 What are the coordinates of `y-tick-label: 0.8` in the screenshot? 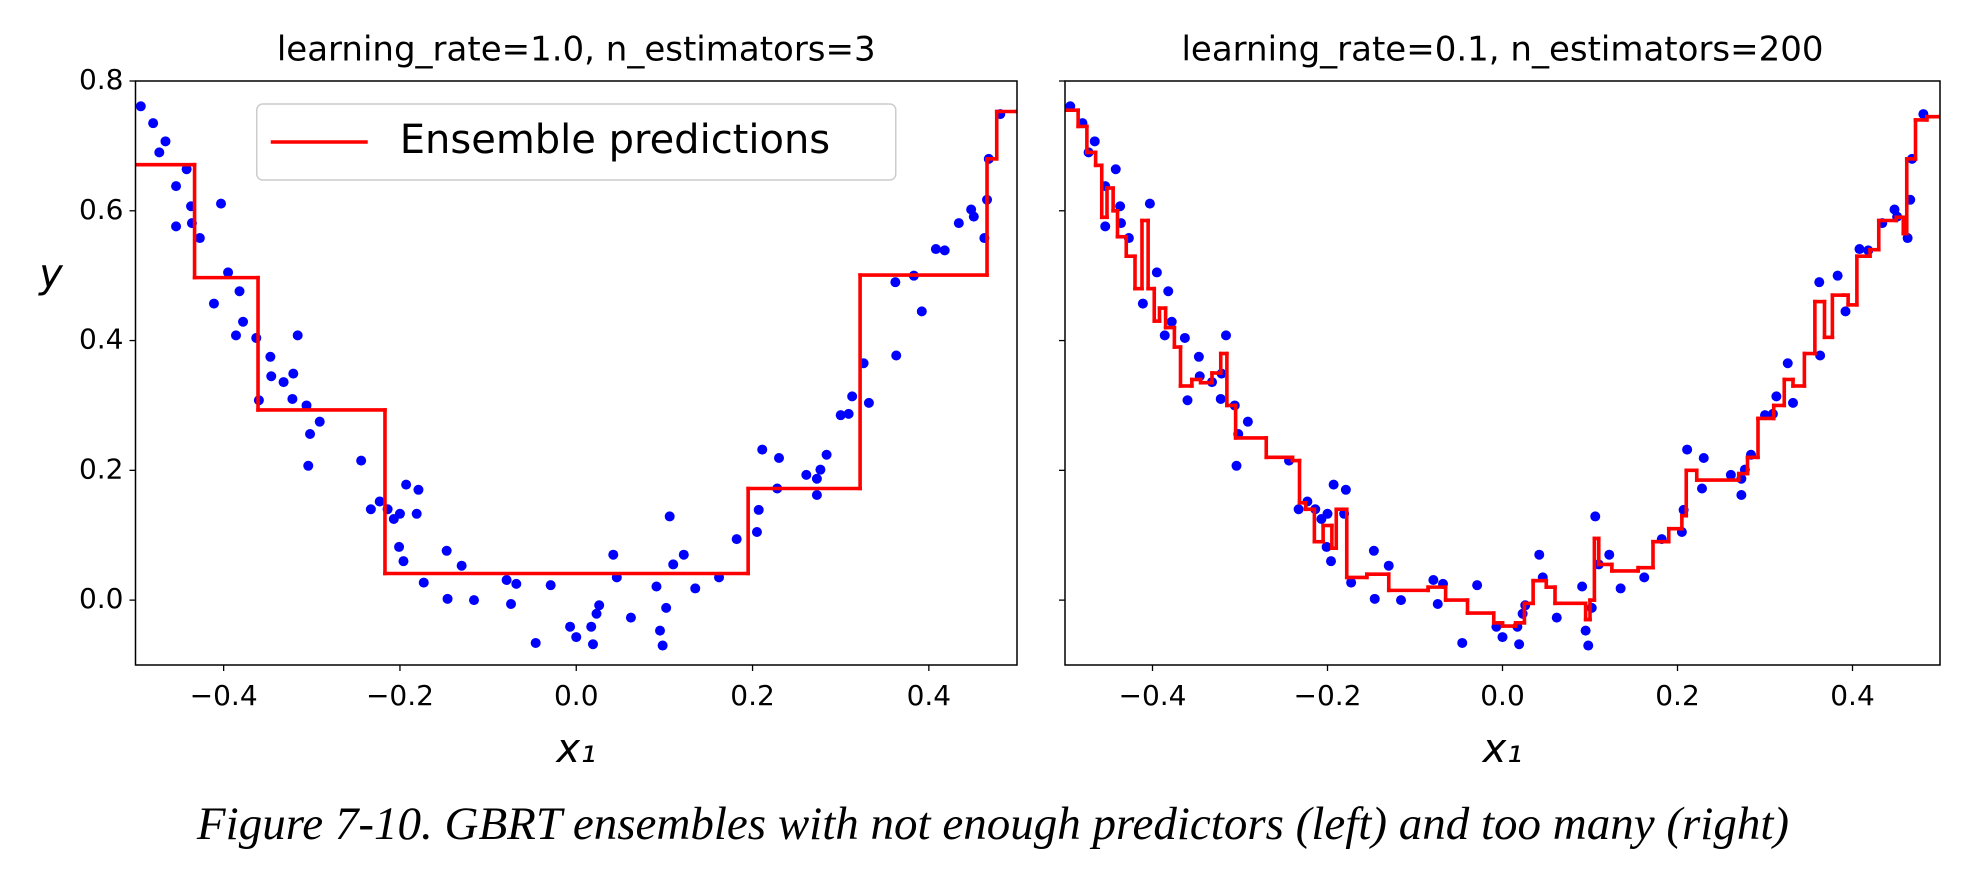 It's located at (101, 79).